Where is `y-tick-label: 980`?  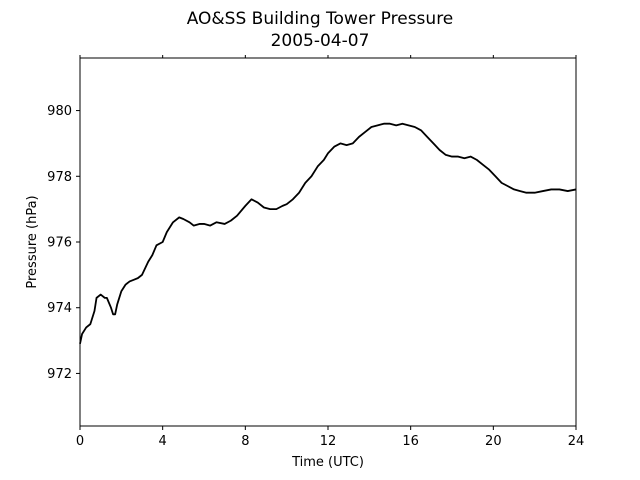 y-tick-label: 980 is located at coordinates (59, 111).